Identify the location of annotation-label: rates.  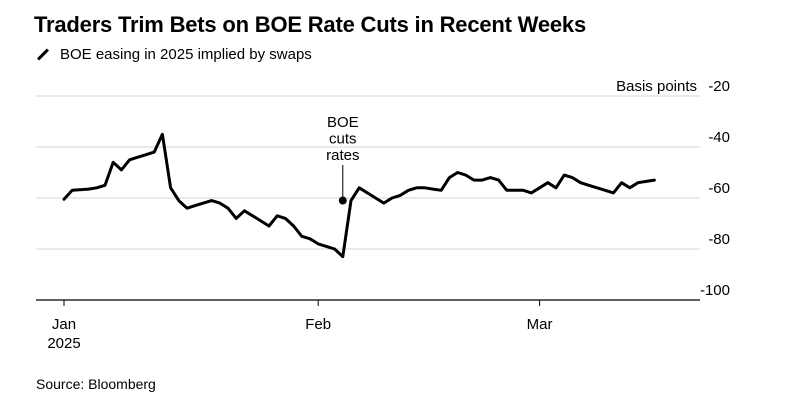
(342, 155).